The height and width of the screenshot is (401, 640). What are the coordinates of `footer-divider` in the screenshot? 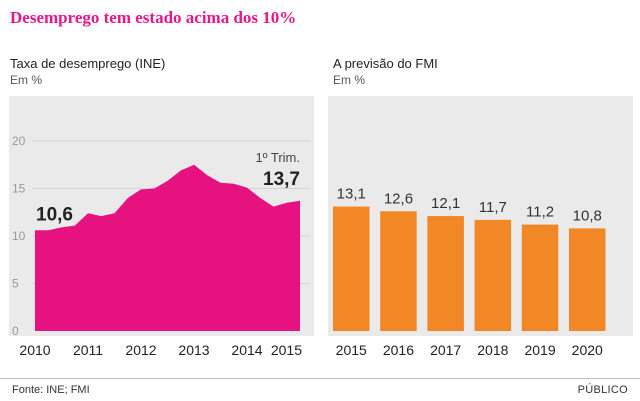 It's located at (320, 378).